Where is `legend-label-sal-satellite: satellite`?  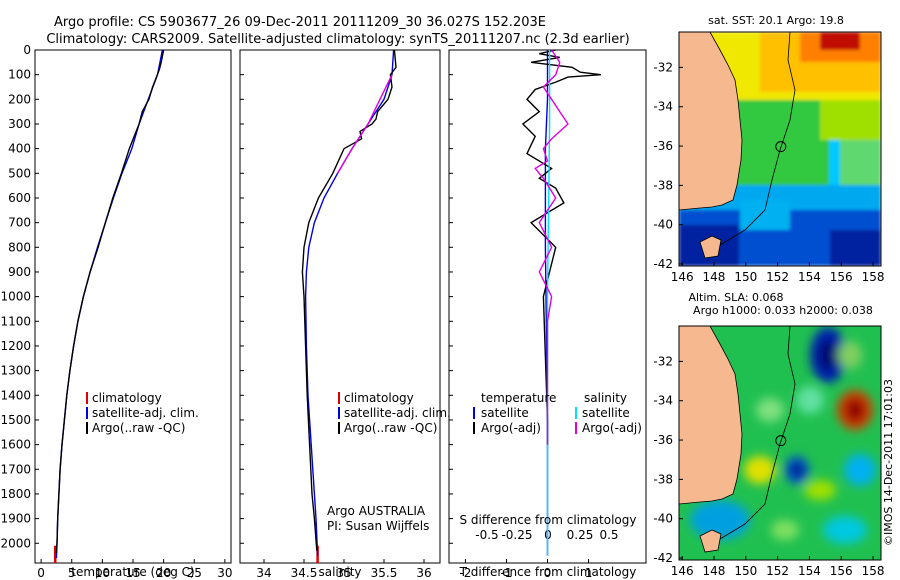 legend-label-sal-satellite: satellite is located at coordinates (606, 413).